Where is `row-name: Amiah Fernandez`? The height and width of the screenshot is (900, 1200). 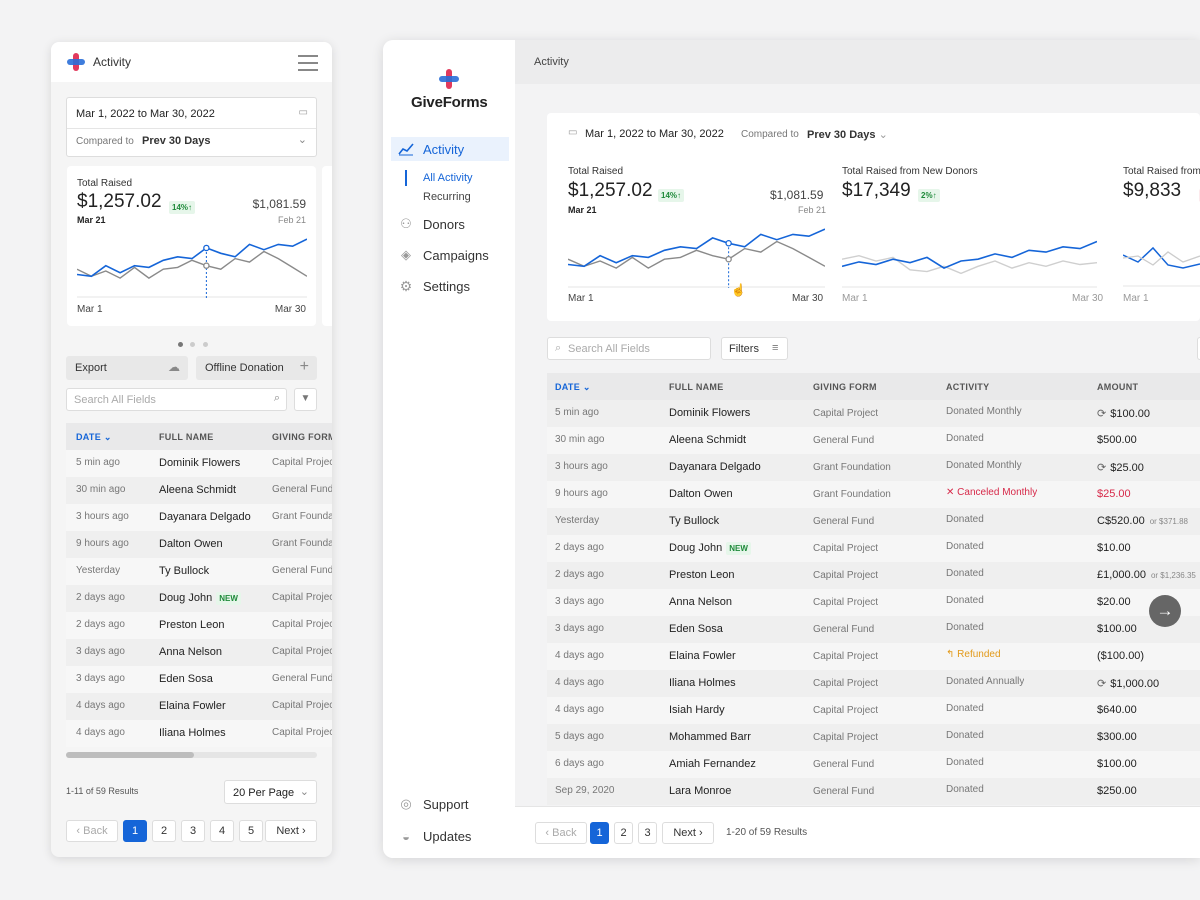 row-name: Amiah Fernandez is located at coordinates (712, 764).